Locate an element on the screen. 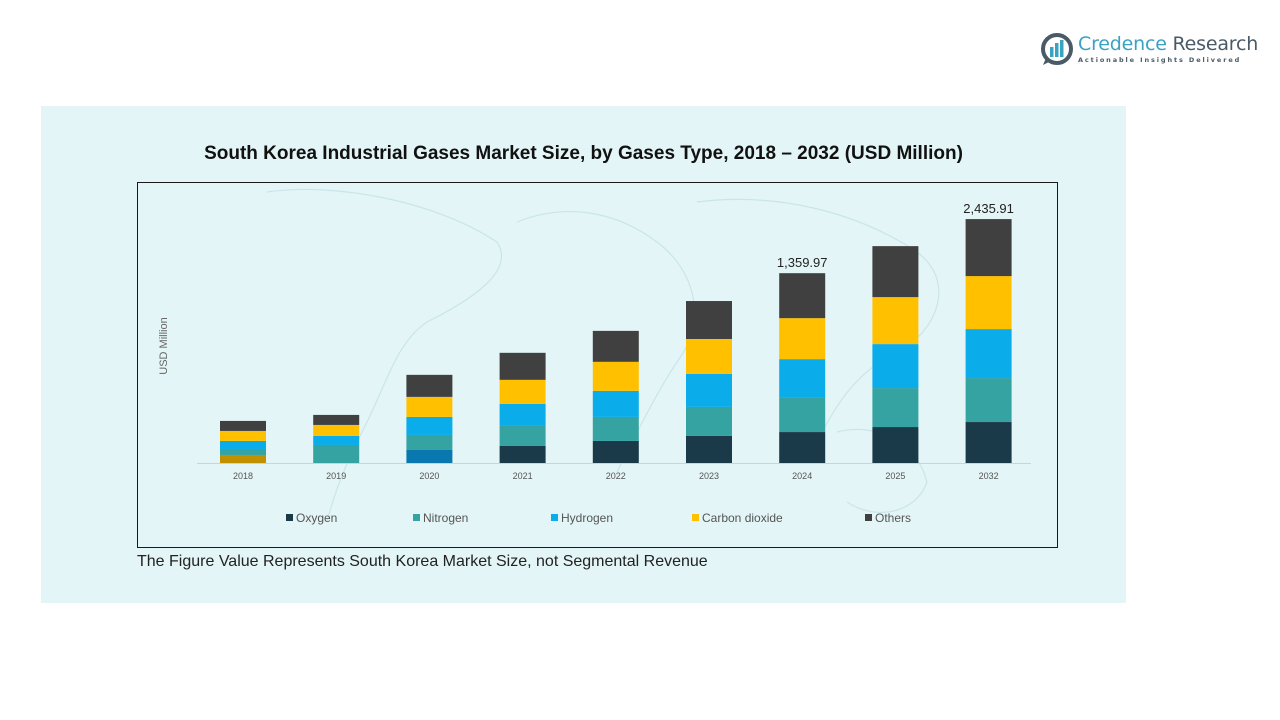 Image resolution: width=1280 pixels, height=720 pixels. legend-item-oxygen: Oxygen is located at coordinates (311, 518).